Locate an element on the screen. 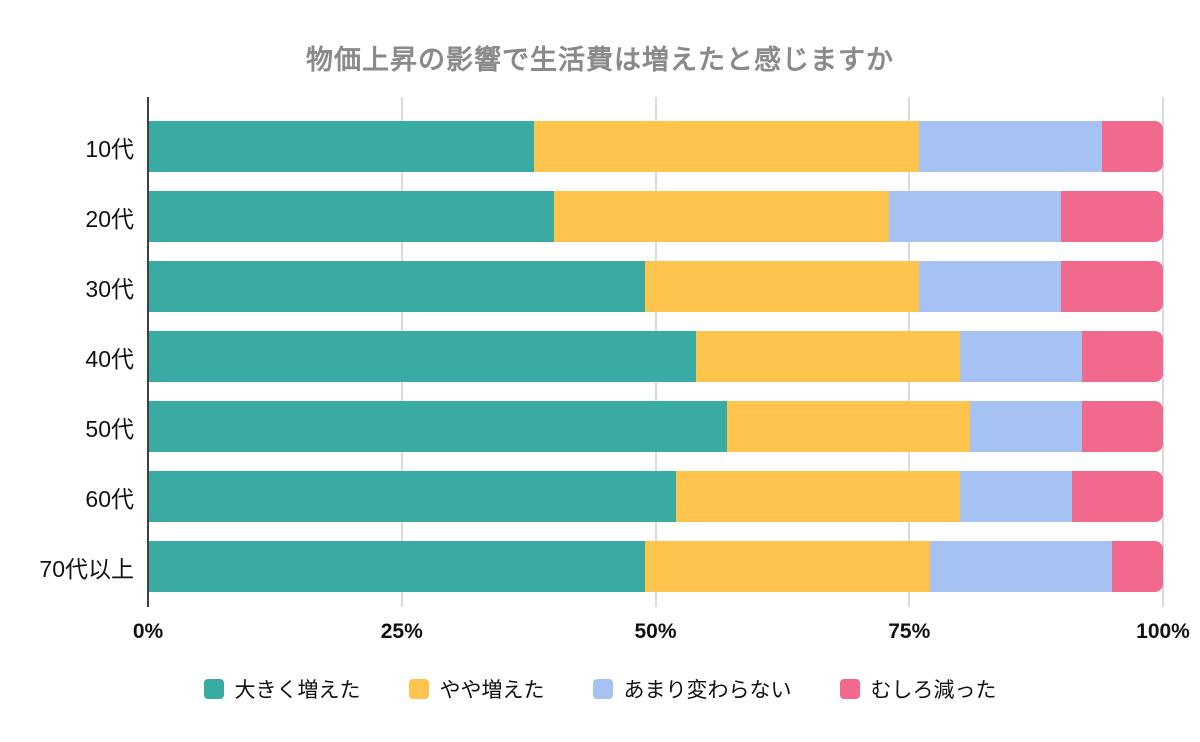  y-axis-label: 50代 is located at coordinates (109, 428).